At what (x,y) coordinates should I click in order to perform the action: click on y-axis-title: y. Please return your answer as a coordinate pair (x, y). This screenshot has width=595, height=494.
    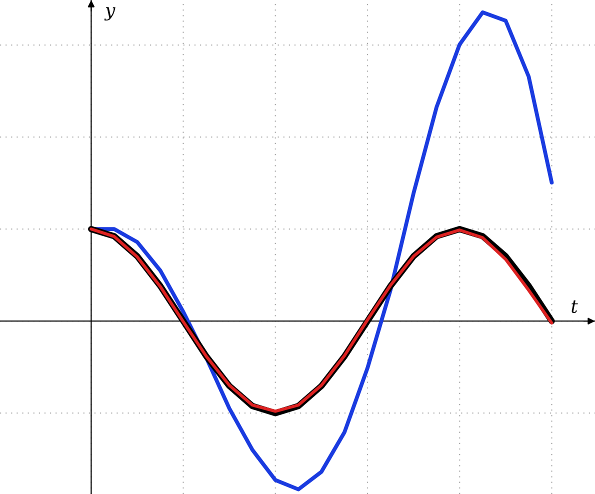
    Looking at the image, I should click on (110, 14).